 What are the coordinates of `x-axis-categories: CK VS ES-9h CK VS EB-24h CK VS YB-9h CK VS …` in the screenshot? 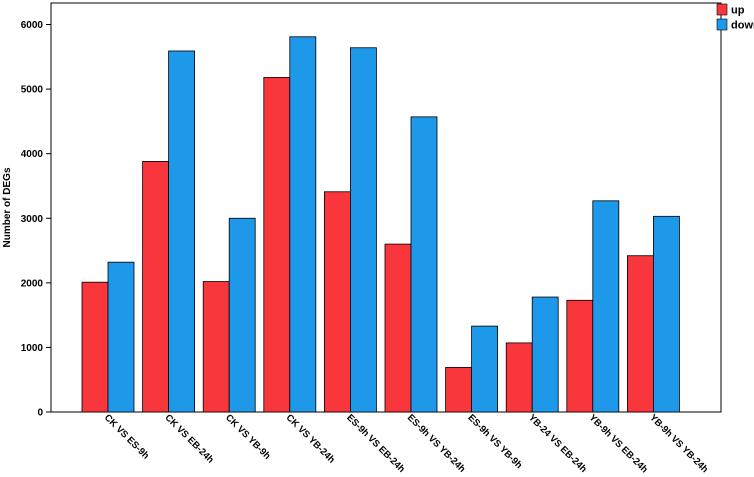 It's located at (406, 443).